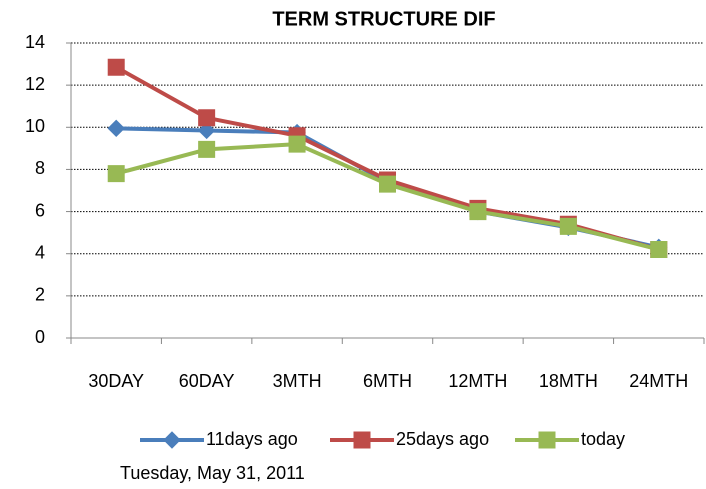 The image size is (706, 489). I want to click on legend-label: today, so click(603, 439).